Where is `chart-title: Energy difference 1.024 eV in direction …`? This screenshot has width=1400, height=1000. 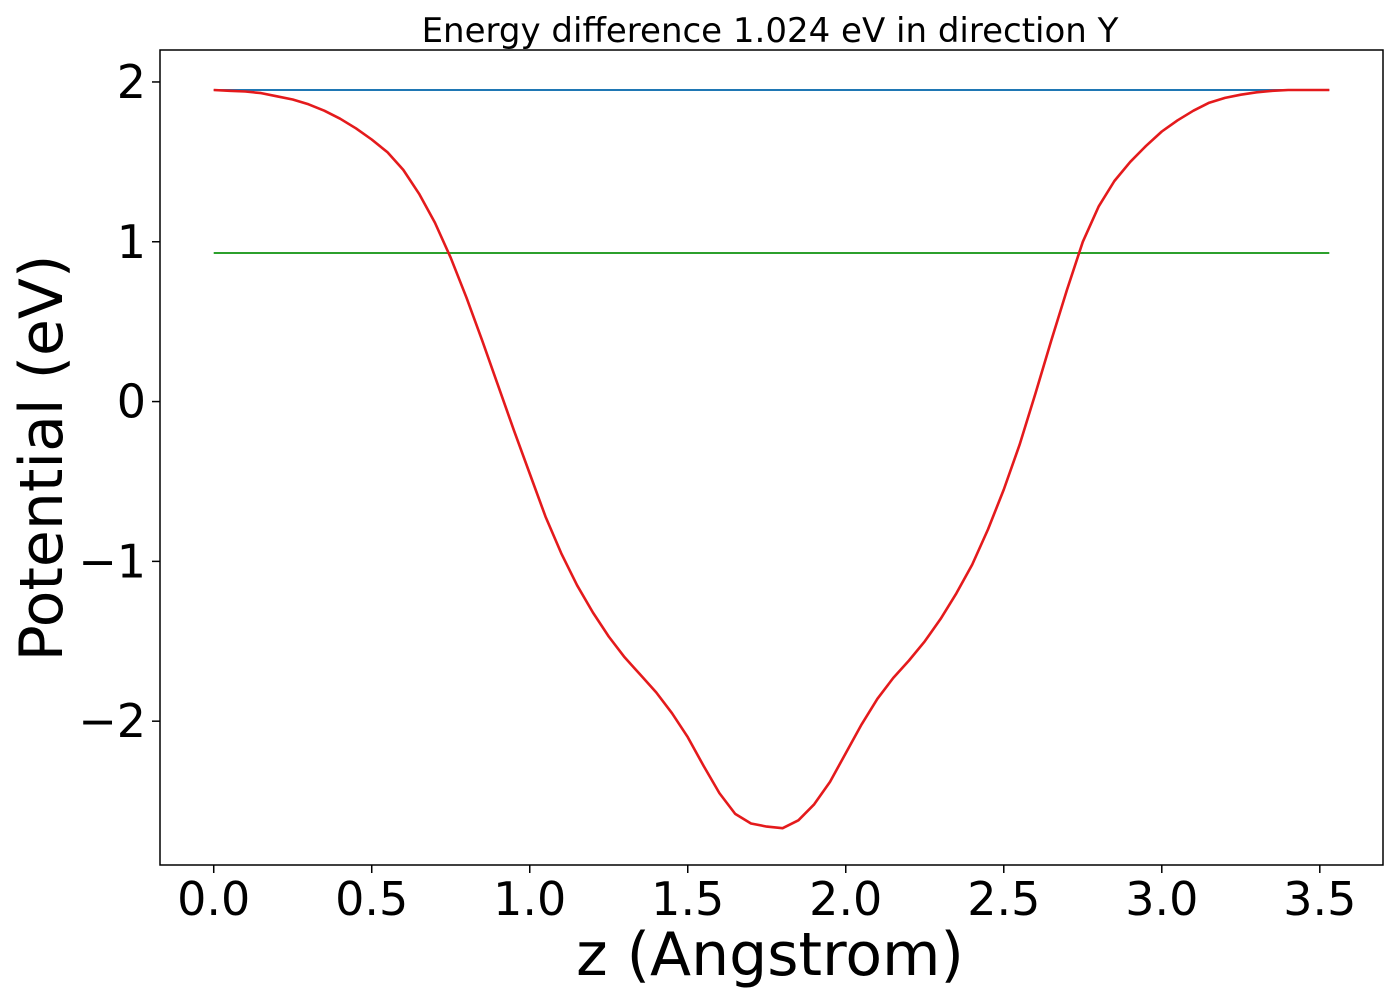 chart-title: Energy difference 1.024 eV in direction … is located at coordinates (770, 31).